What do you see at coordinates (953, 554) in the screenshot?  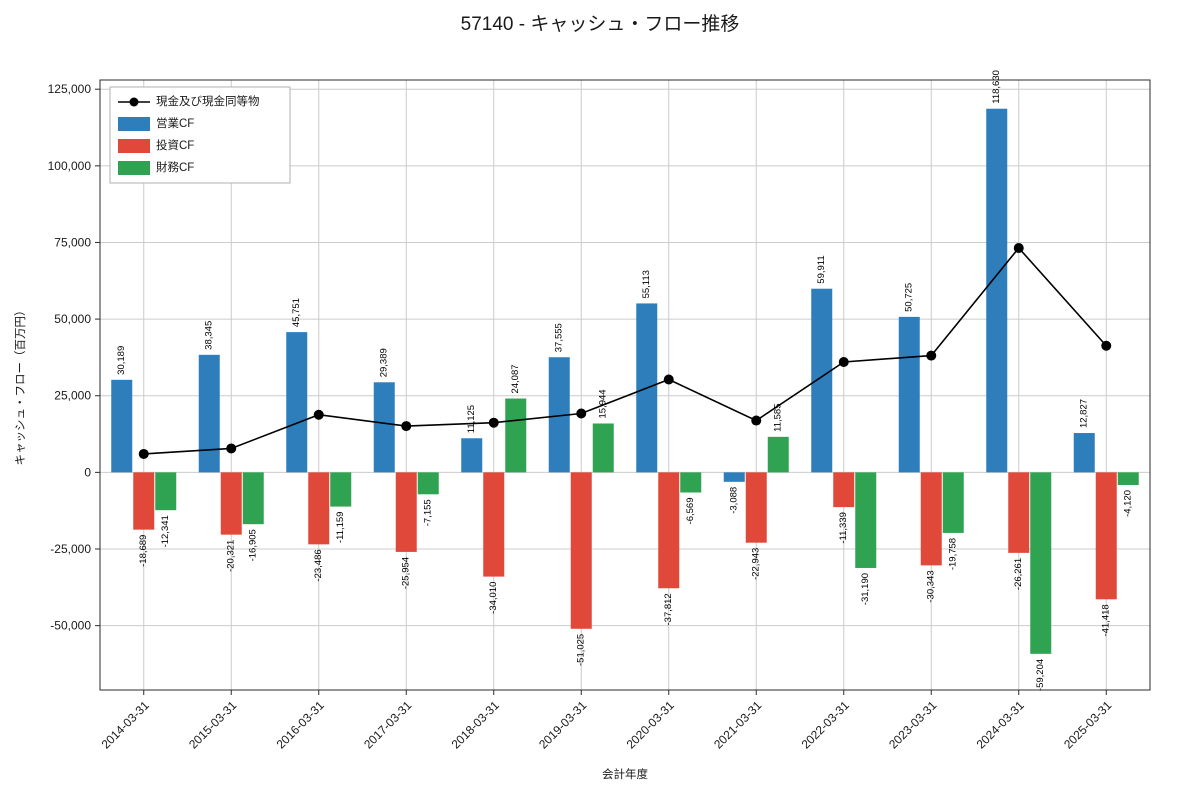 I see `bar-value-label: -19,758` at bounding box center [953, 554].